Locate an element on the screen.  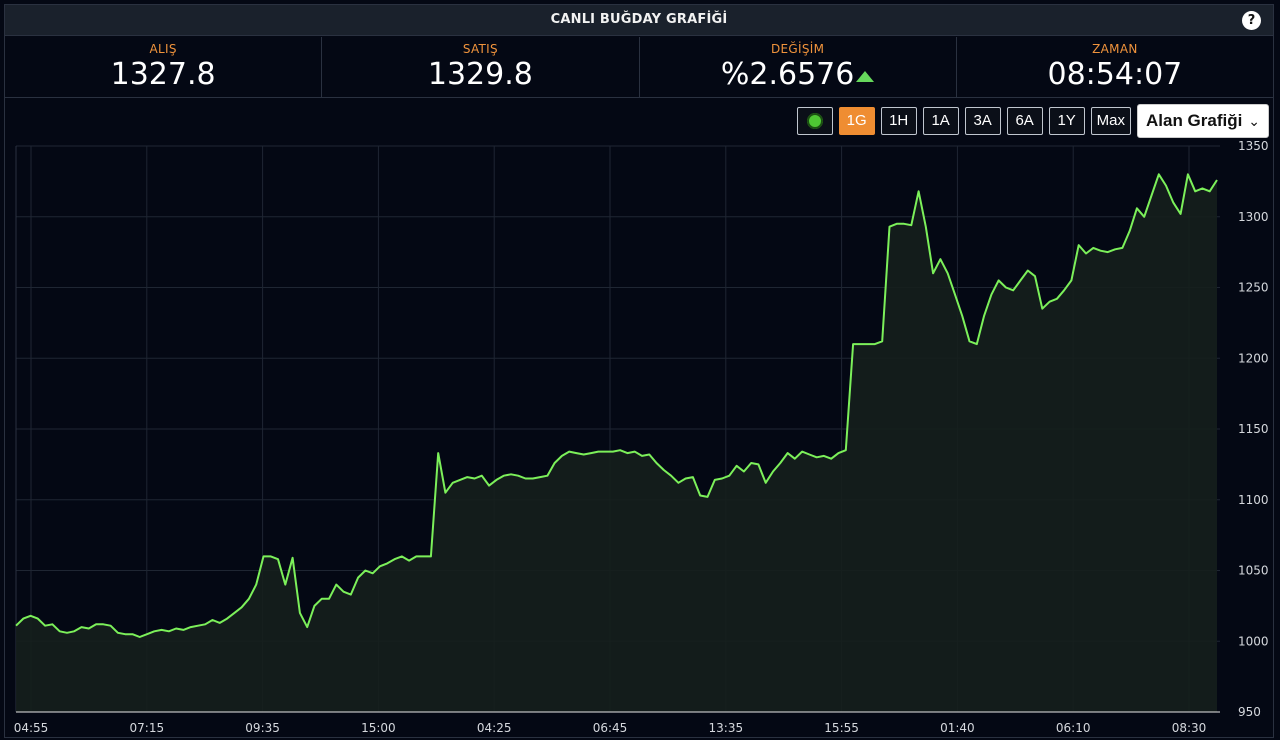
y-tick-label: 1250 is located at coordinates (1253, 288).